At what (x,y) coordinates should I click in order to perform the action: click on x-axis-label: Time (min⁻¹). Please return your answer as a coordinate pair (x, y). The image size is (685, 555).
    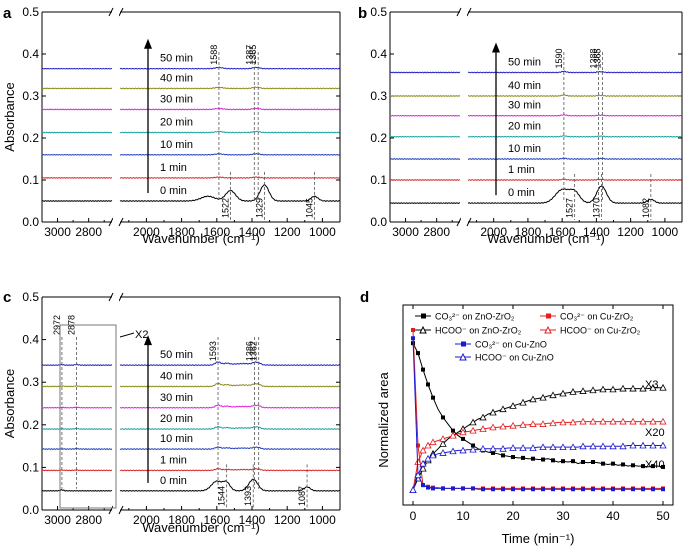
    Looking at the image, I should click on (538, 538).